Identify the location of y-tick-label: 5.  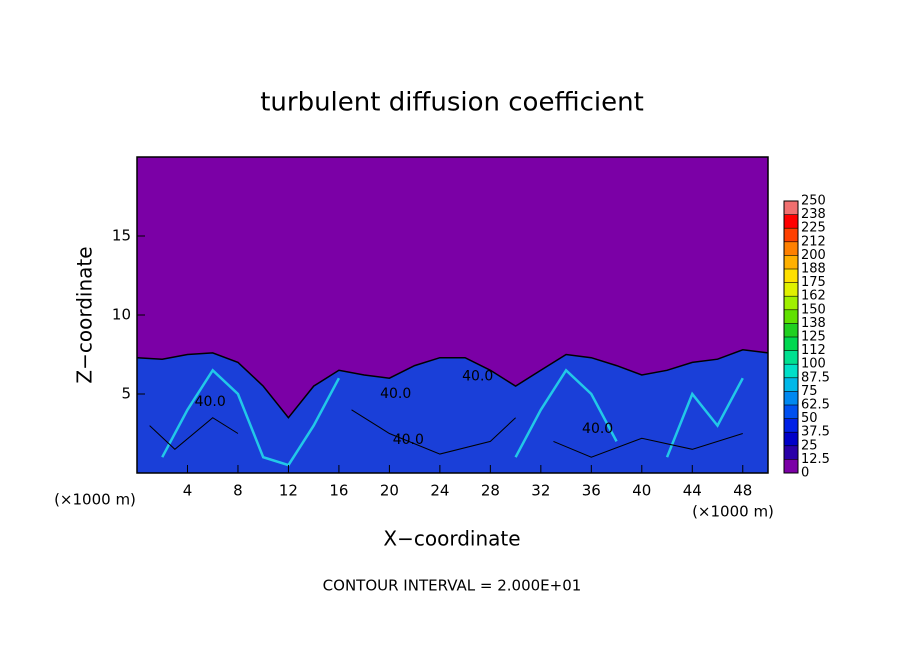
(126, 394).